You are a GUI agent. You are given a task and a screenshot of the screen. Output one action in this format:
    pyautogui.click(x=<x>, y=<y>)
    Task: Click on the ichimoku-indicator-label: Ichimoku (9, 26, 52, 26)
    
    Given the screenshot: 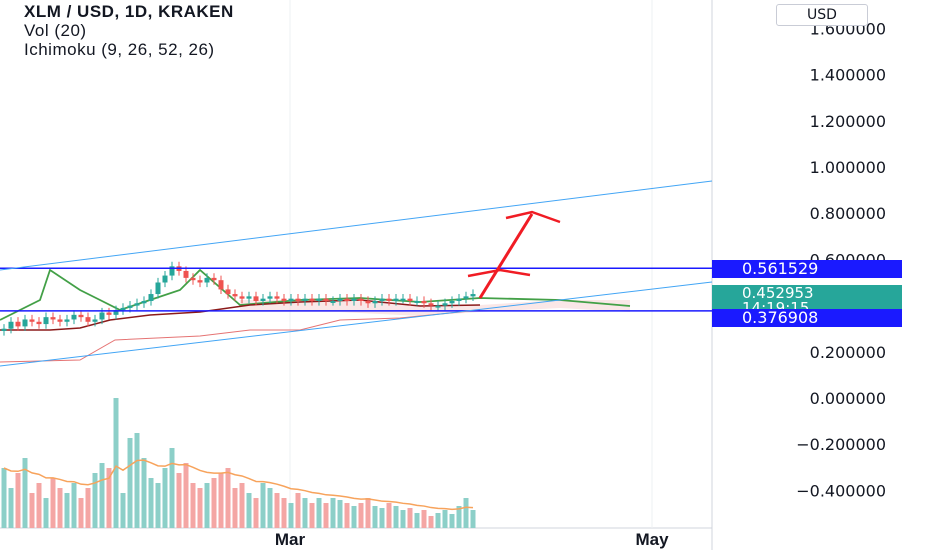 What is the action you would take?
    pyautogui.click(x=119, y=49)
    